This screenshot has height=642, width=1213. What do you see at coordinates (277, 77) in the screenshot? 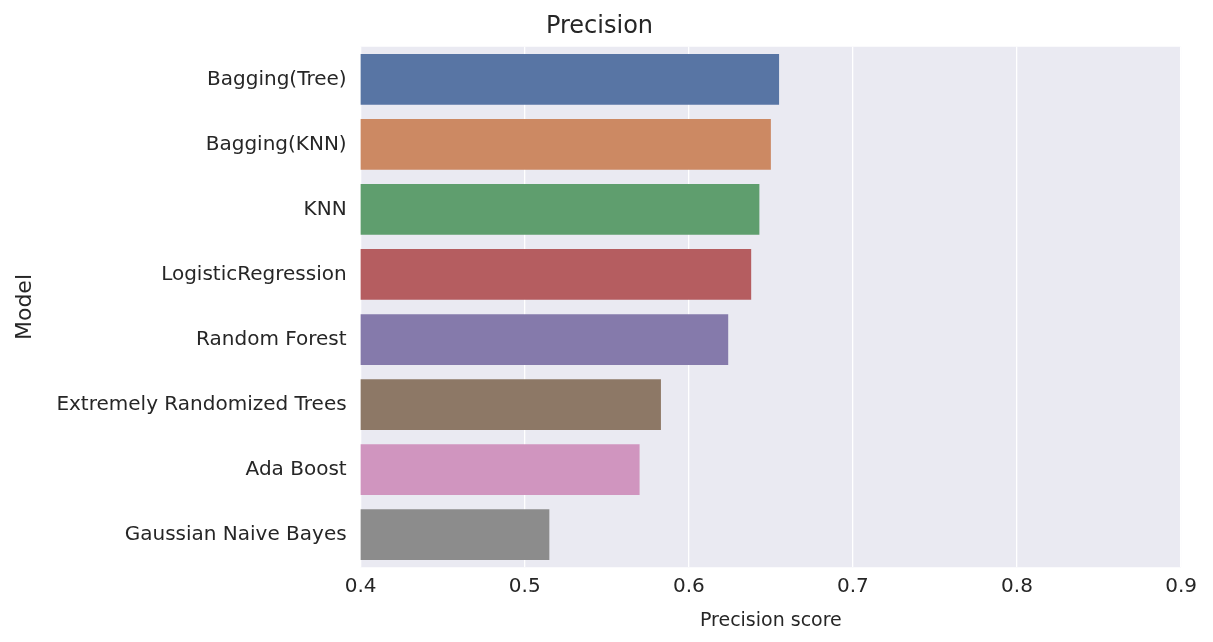
I see `y-tick-label: Bagging(Tree)` at bounding box center [277, 77].